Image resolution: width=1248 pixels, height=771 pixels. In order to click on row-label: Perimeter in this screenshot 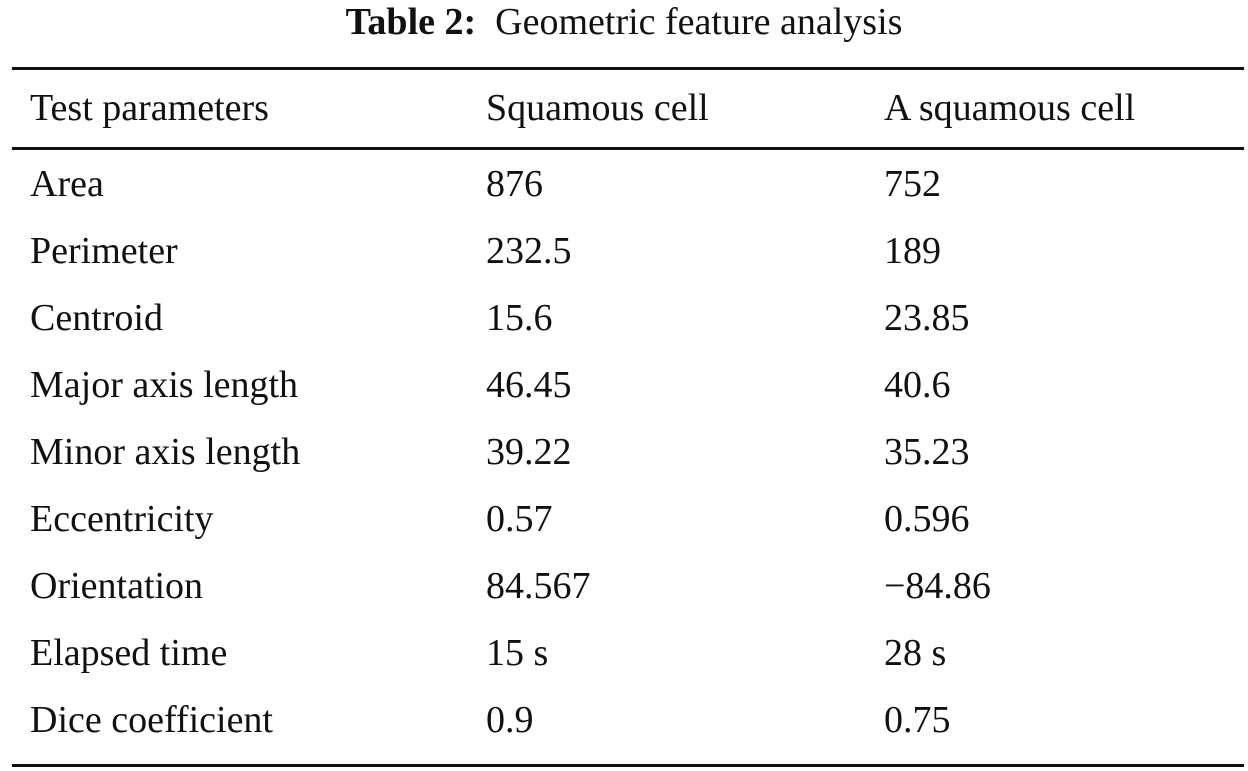, I will do `click(104, 251)`.